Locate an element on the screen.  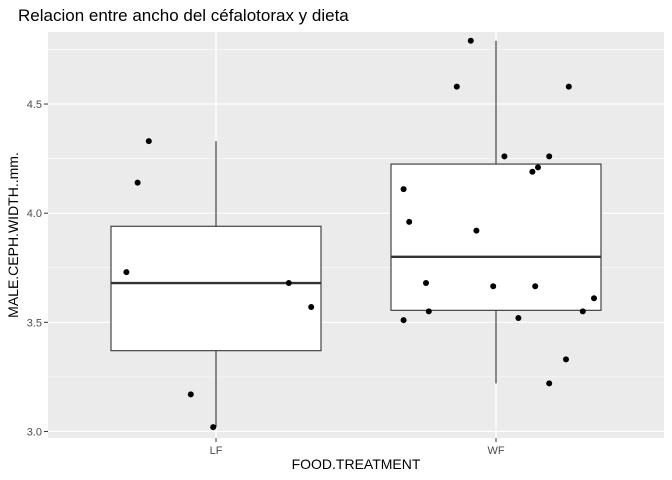
y-axis-title: MALE.CEPH.WIDTH..mm. is located at coordinates (13, 235).